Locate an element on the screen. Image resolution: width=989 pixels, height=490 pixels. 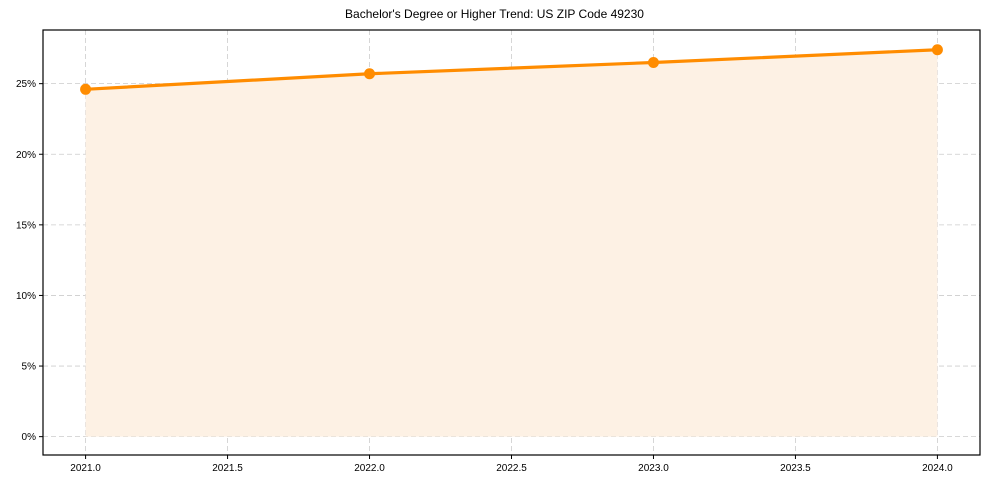
y-tick-label: 25% is located at coordinates (26, 84).